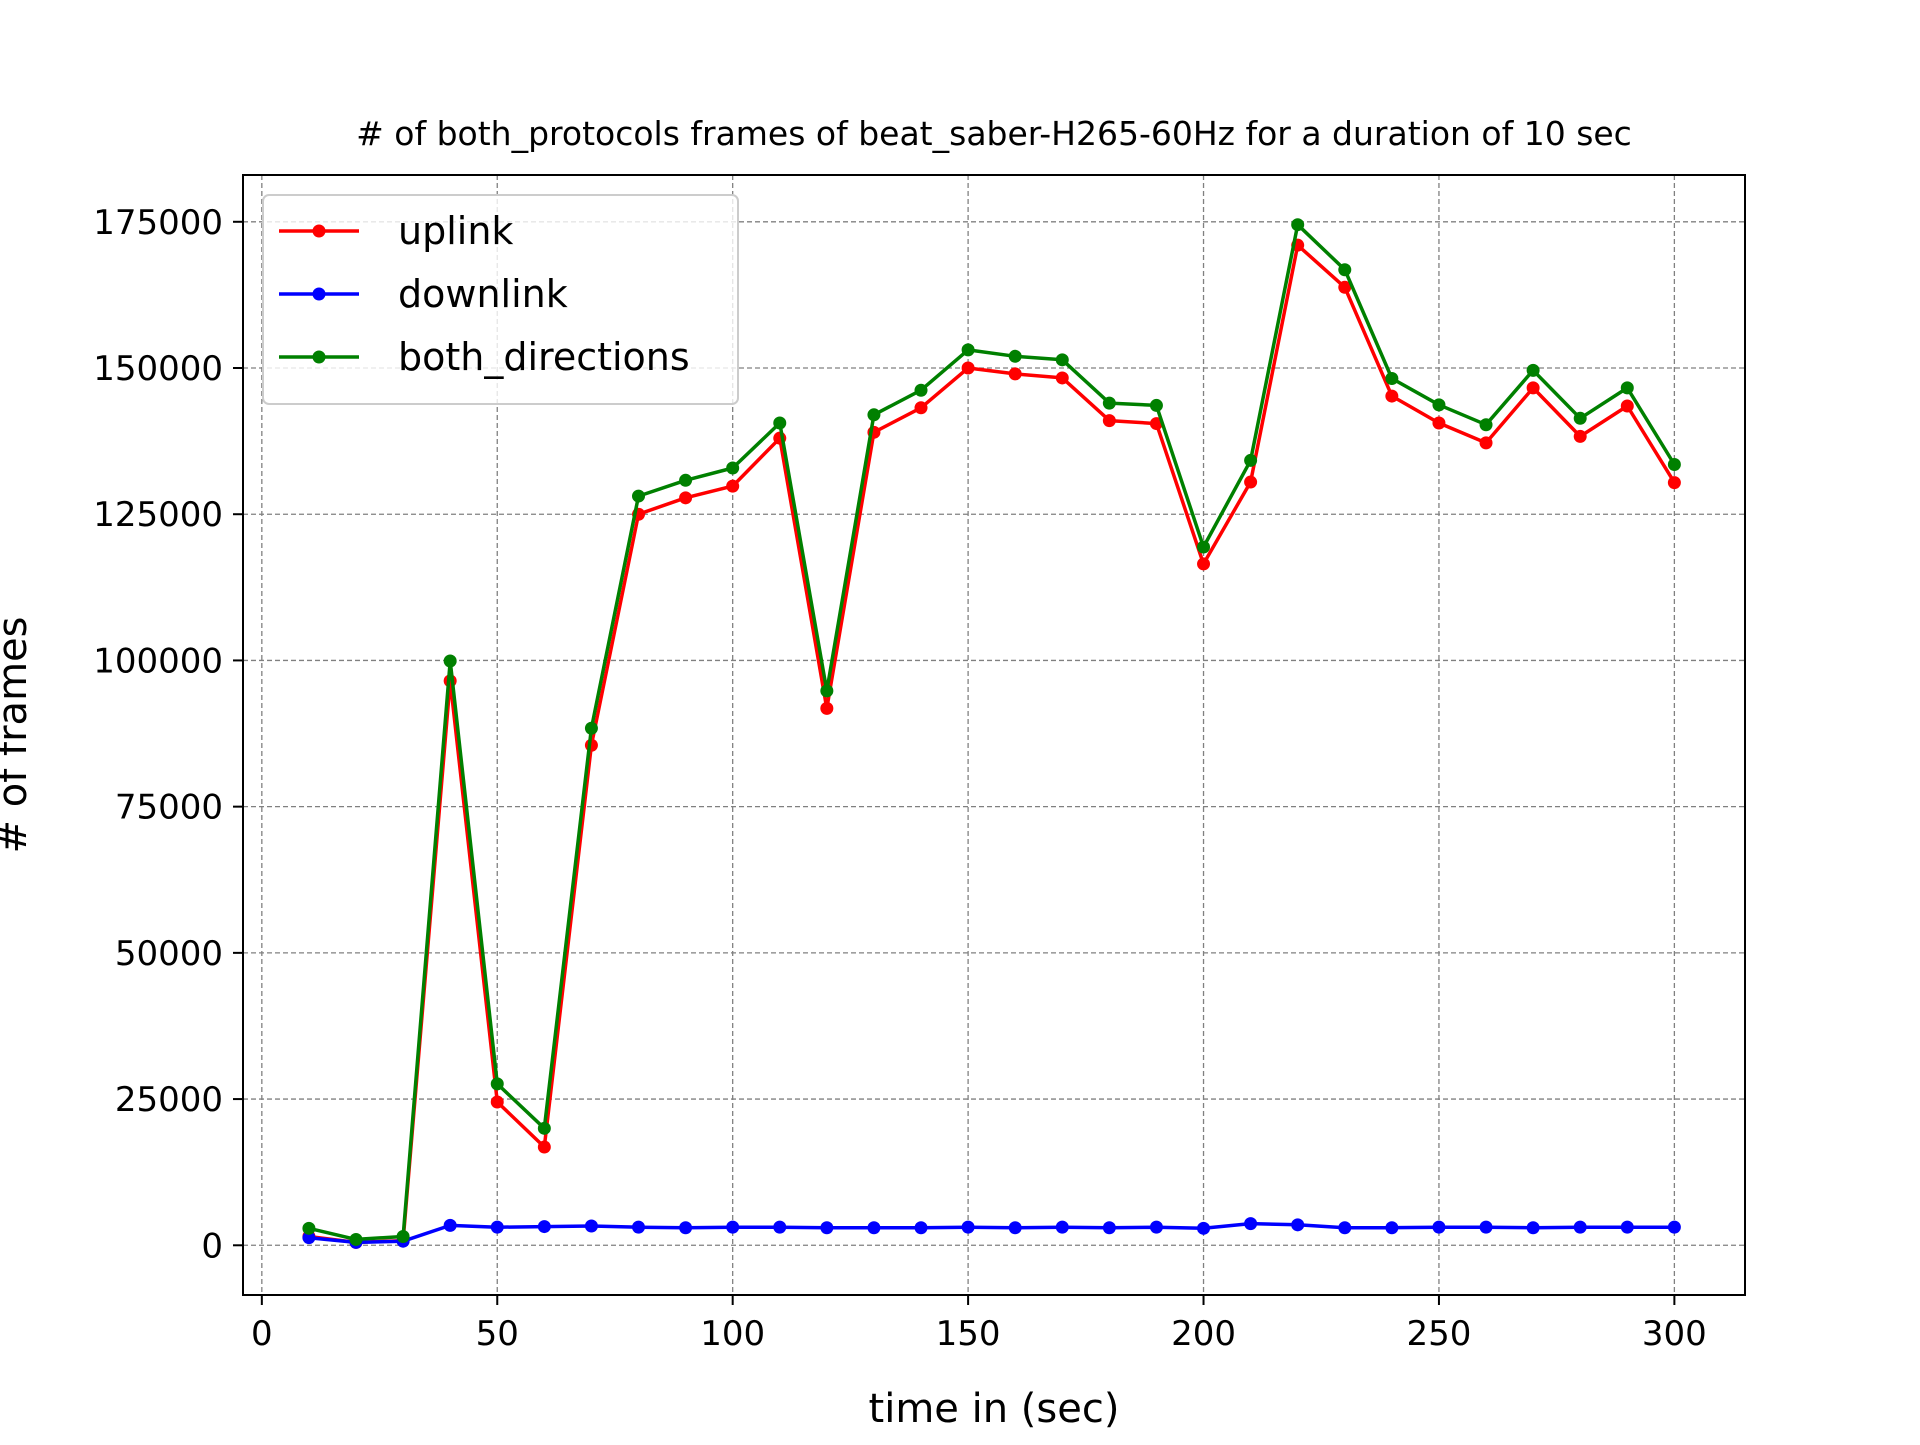 Image resolution: width=1920 pixels, height=1445 pixels. Describe the element at coordinates (169, 808) in the screenshot. I see `y-tick-label: 75000` at that location.